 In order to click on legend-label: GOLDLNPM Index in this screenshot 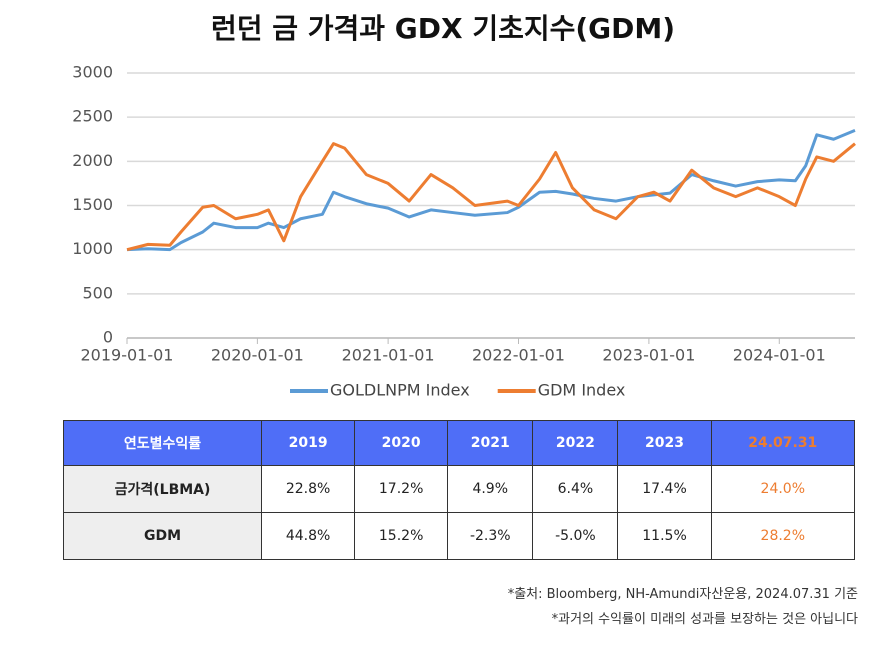, I will do `click(400, 390)`.